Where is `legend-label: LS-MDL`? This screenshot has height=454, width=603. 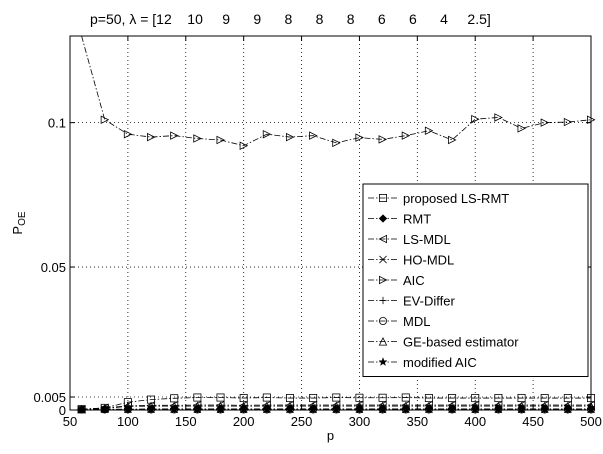 legend-label: LS-MDL is located at coordinates (427, 239).